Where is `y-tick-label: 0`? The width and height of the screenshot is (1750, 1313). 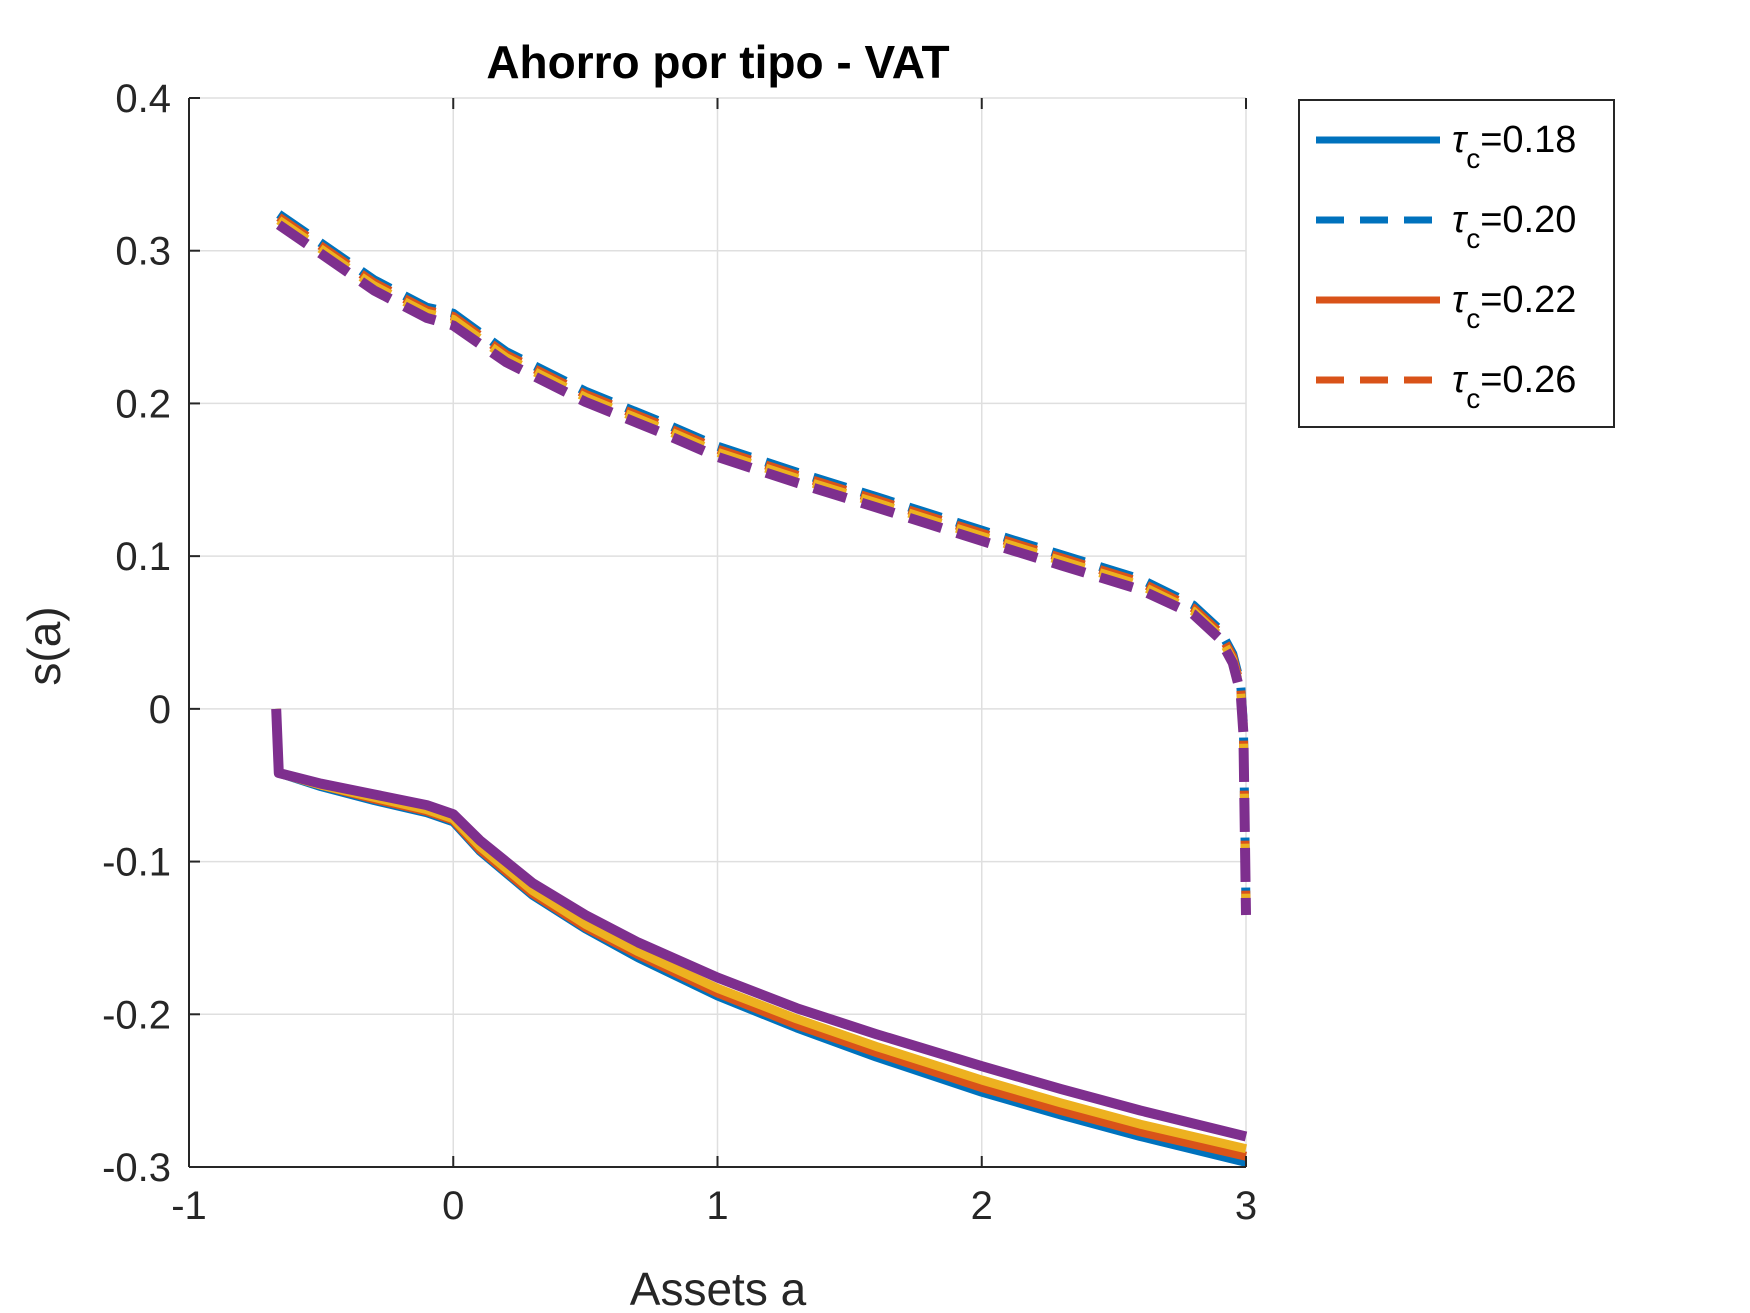 y-tick-label: 0 is located at coordinates (160, 710).